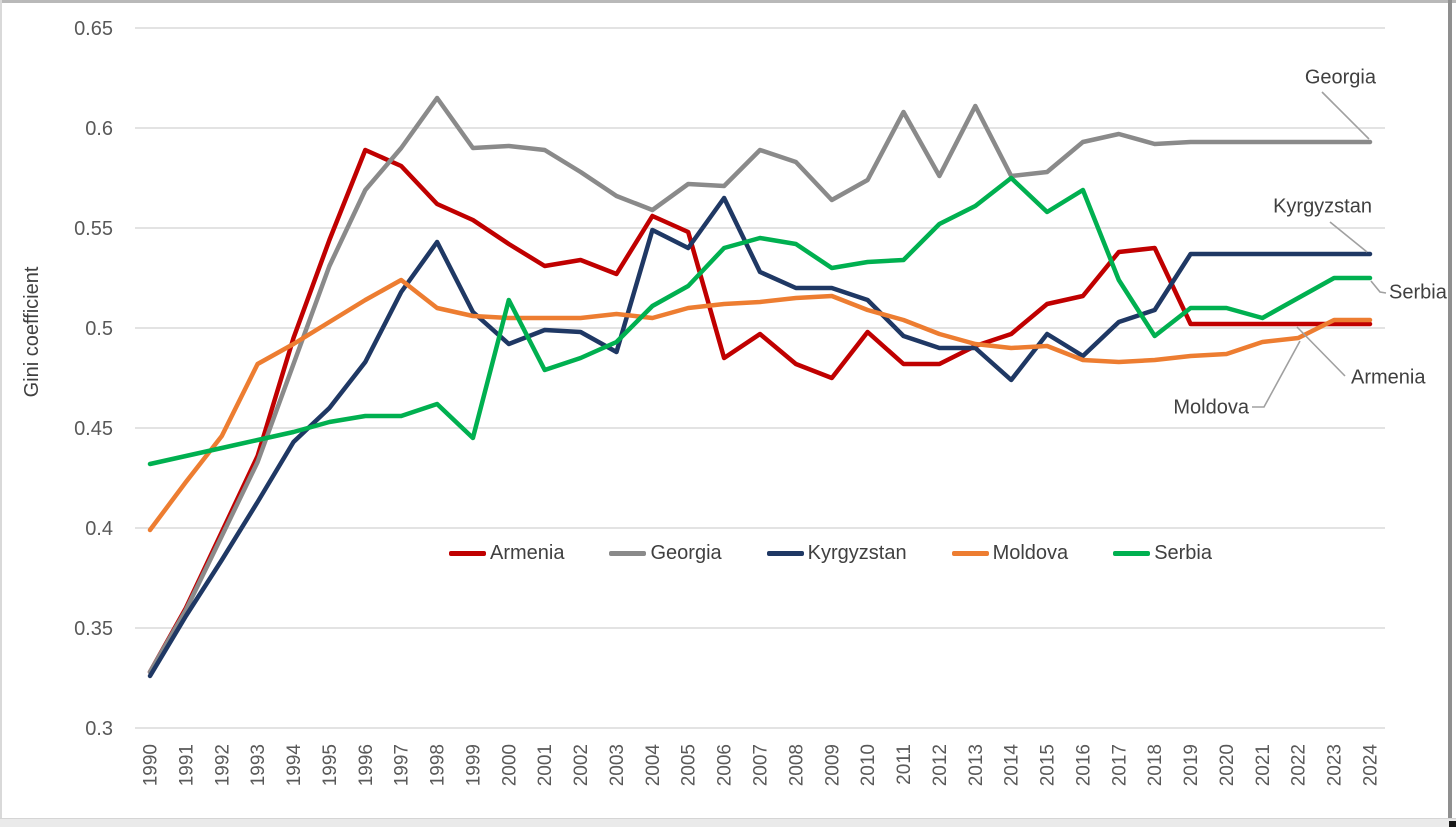 The height and width of the screenshot is (827, 1456). Describe the element at coordinates (151, 765) in the screenshot. I see `x-tick-label: 1990` at that location.